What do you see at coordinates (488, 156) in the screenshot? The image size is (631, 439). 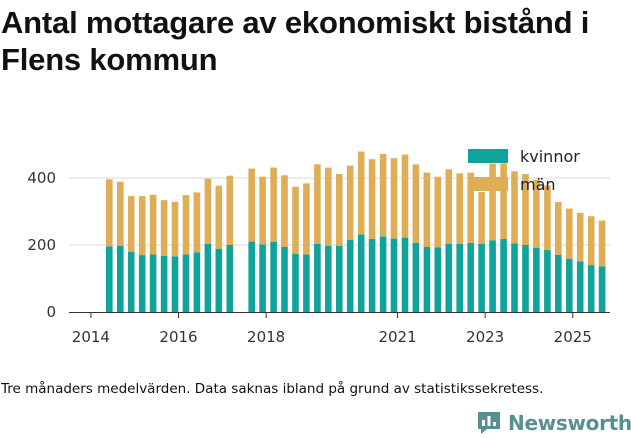 I see `legend-swatch-kvinnor` at bounding box center [488, 156].